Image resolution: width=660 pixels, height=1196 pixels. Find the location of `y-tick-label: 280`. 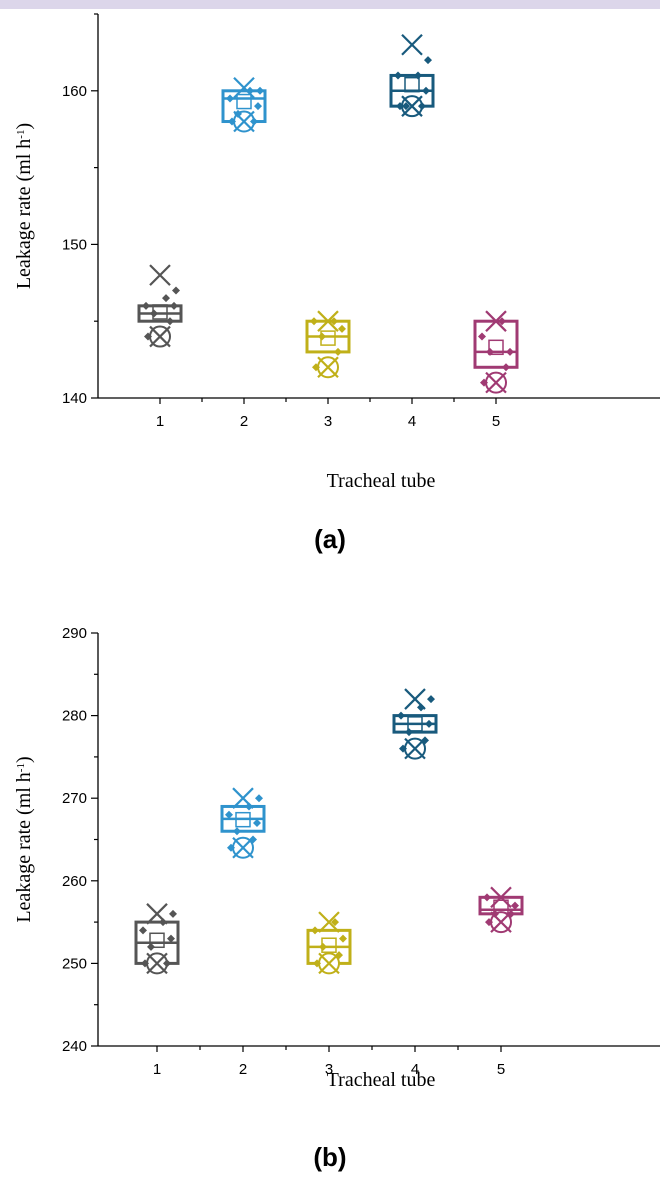

y-tick-label: 280 is located at coordinates (74, 716).